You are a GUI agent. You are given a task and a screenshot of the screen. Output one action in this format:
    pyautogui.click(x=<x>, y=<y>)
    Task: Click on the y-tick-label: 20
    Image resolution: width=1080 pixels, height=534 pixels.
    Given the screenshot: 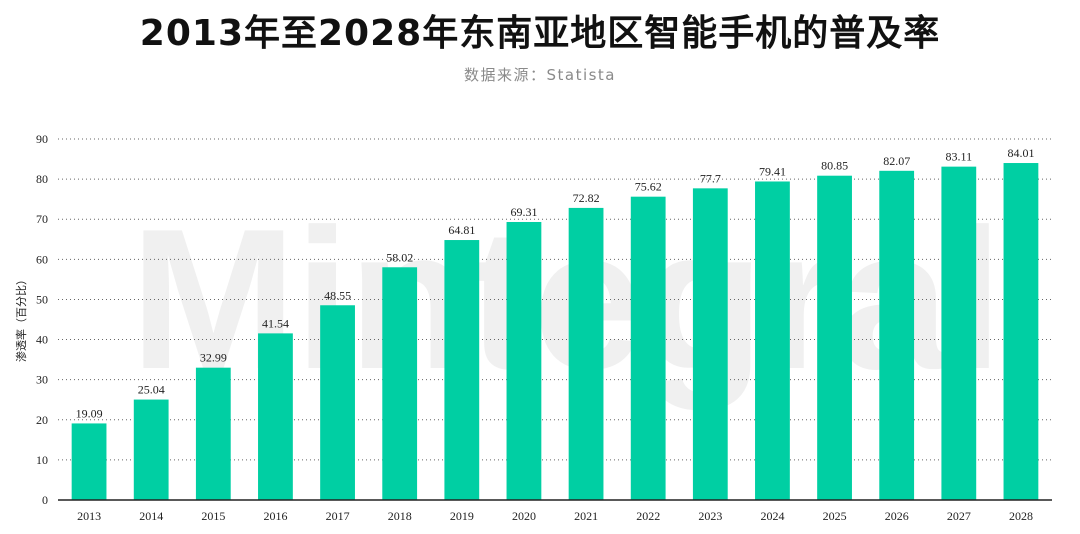 What is the action you would take?
    pyautogui.click(x=42, y=420)
    